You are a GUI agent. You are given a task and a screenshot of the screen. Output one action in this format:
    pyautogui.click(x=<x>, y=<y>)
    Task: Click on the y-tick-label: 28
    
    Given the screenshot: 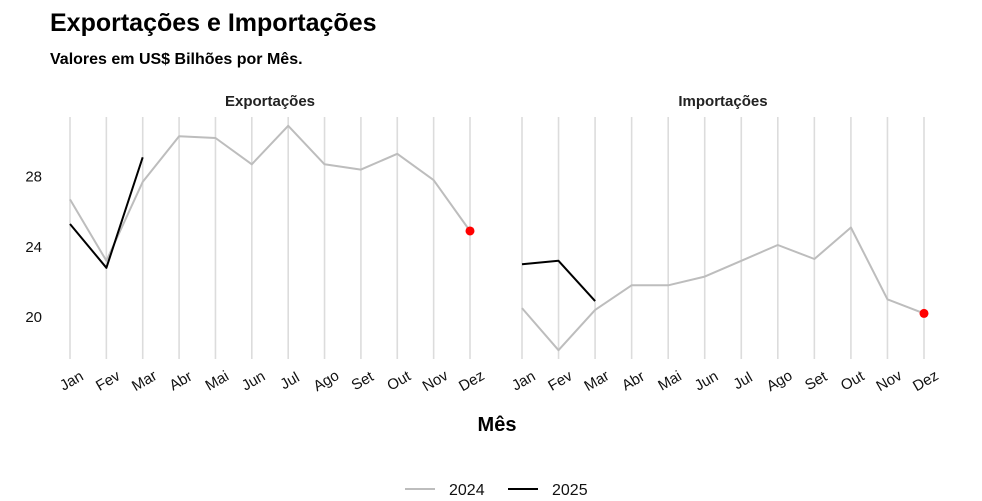 What is the action you would take?
    pyautogui.click(x=33, y=177)
    